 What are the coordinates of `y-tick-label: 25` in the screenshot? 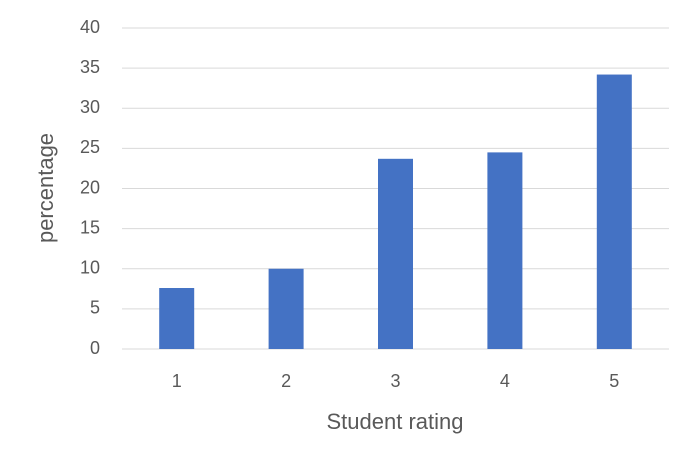 It's located at (90, 147).